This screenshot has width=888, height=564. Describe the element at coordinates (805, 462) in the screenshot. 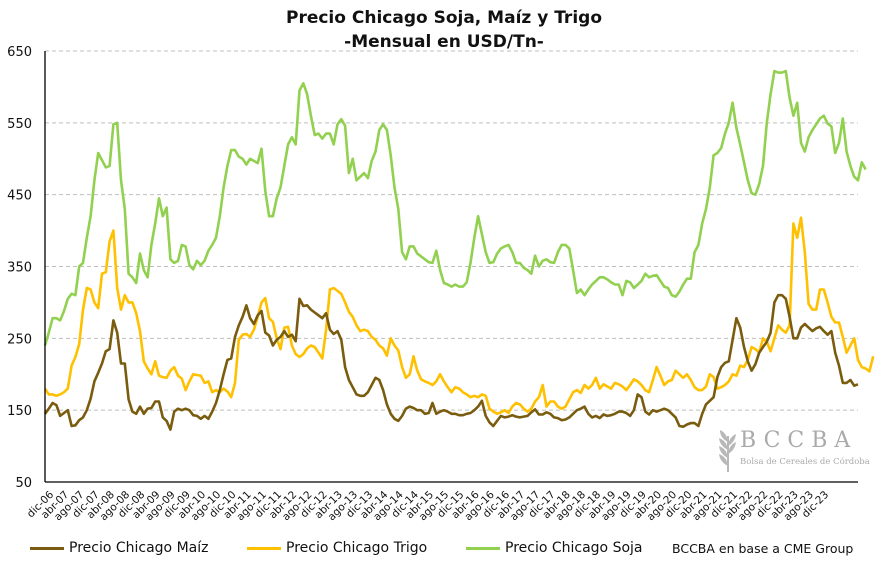

I see `watermark-tagline: Bolsa de Cereales de Córdoba` at that location.